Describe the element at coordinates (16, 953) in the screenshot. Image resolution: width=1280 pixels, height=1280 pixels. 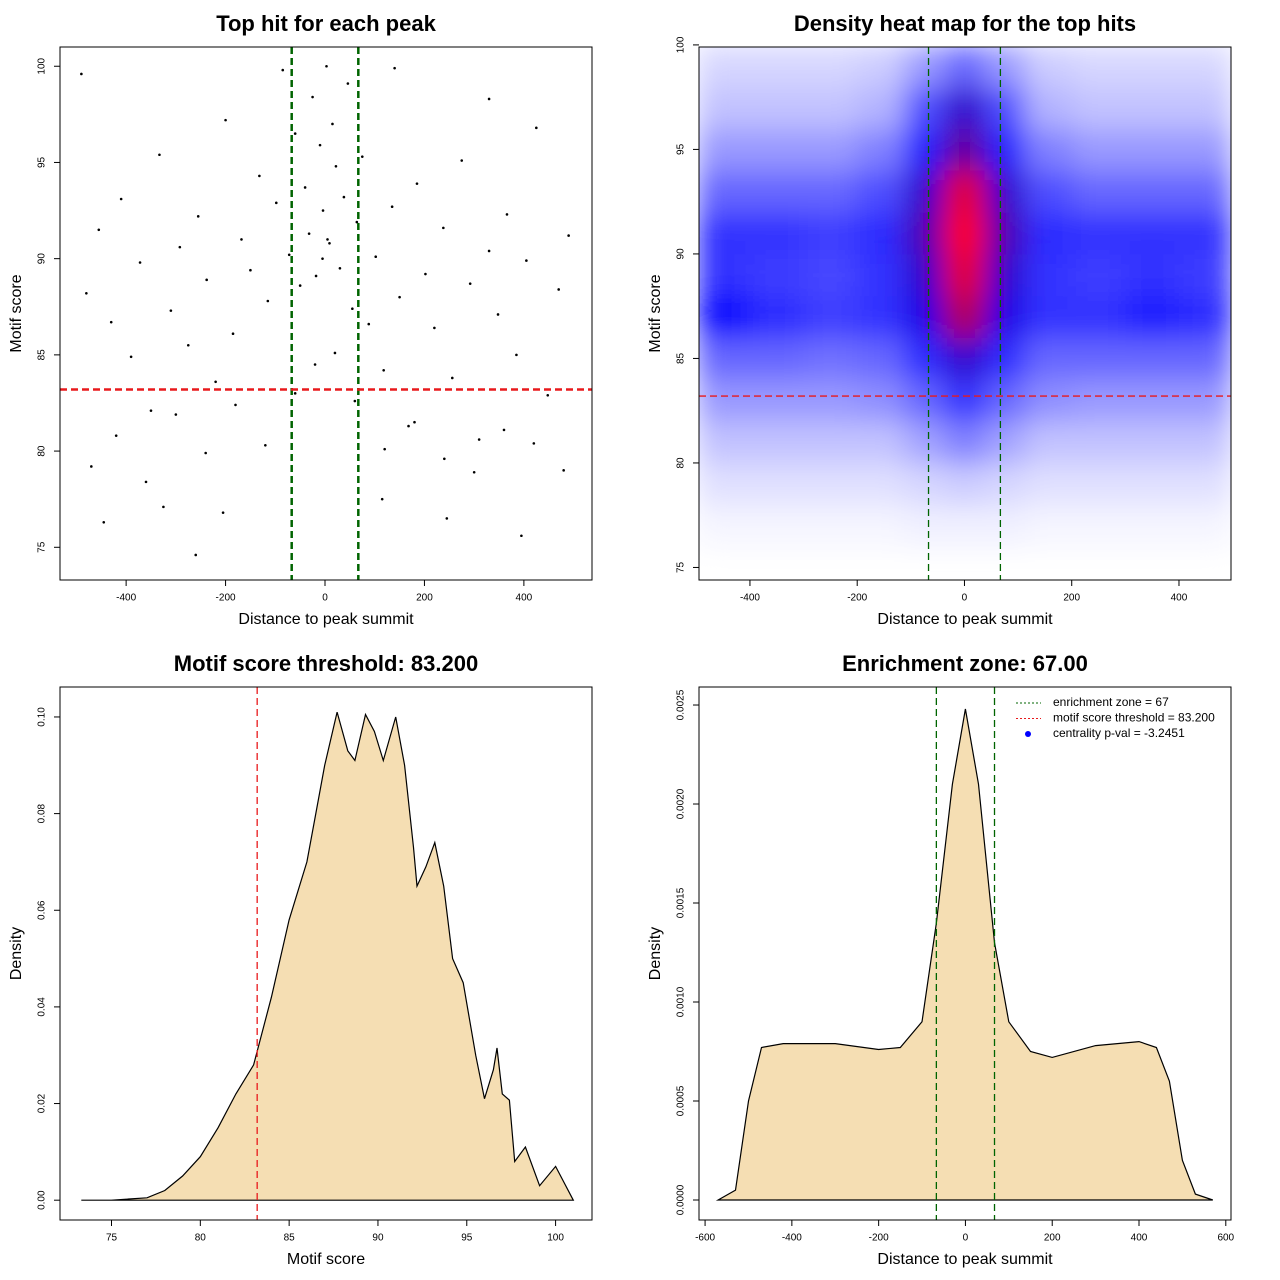
I see `y-axis-label: Density` at that location.